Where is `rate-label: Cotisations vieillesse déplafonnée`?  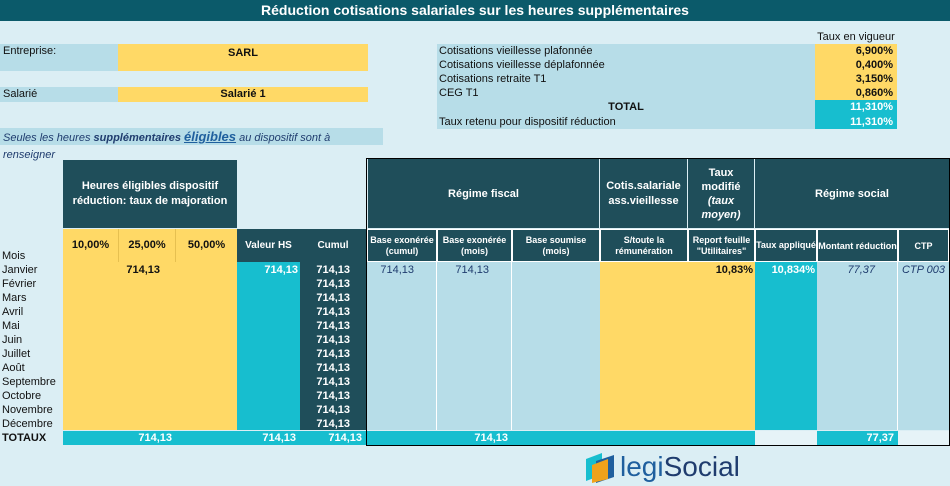 rate-label: Cotisations vieillesse déplafonnée is located at coordinates (626, 65).